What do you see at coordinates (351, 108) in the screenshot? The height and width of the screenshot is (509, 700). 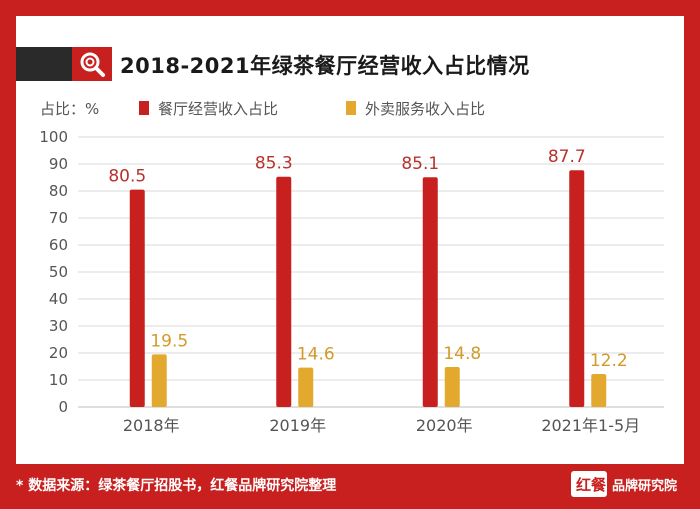 I see `legend-swatch-delivery` at bounding box center [351, 108].